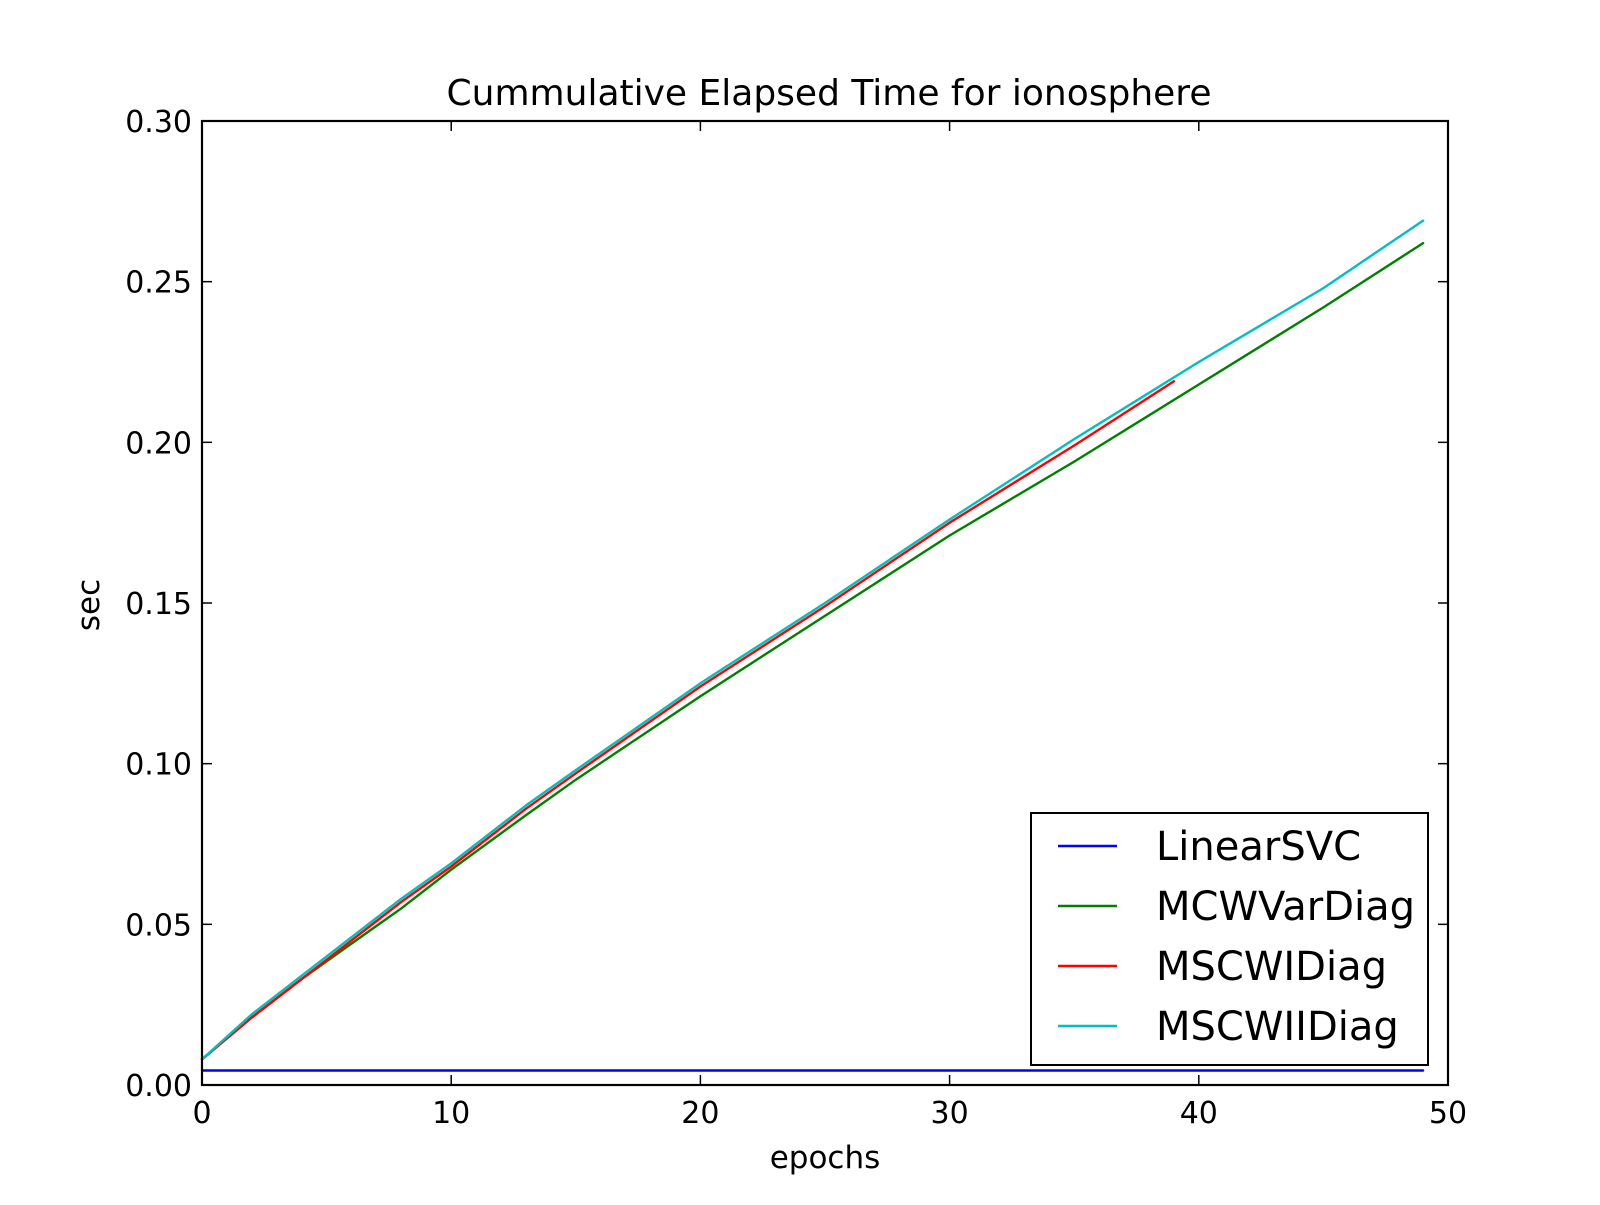 The image size is (1600, 1205). I want to click on x-tick-label: 10, so click(451, 1113).